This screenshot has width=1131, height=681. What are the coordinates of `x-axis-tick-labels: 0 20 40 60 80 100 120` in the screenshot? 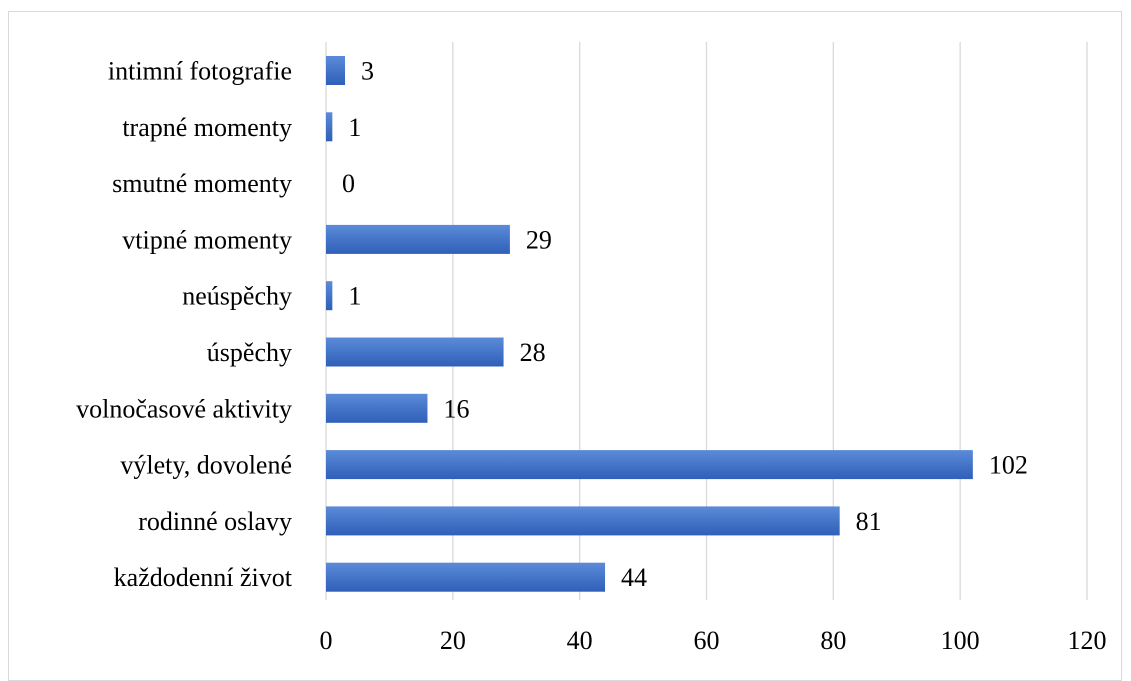 It's located at (713, 640).